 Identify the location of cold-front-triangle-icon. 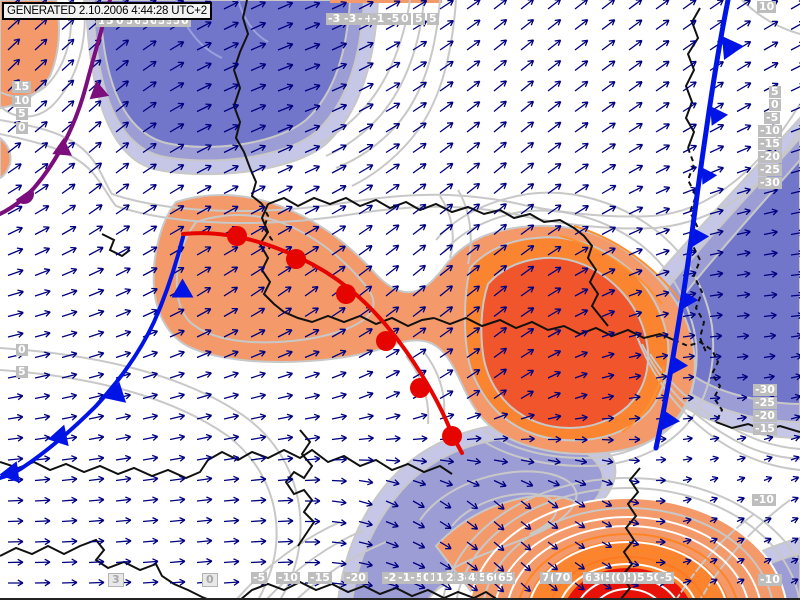
(10, 472).